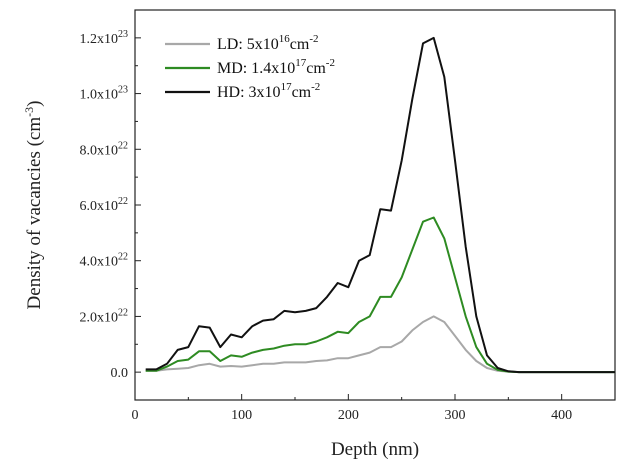  Describe the element at coordinates (135, 415) in the screenshot. I see `x-tick-label: 0` at that location.